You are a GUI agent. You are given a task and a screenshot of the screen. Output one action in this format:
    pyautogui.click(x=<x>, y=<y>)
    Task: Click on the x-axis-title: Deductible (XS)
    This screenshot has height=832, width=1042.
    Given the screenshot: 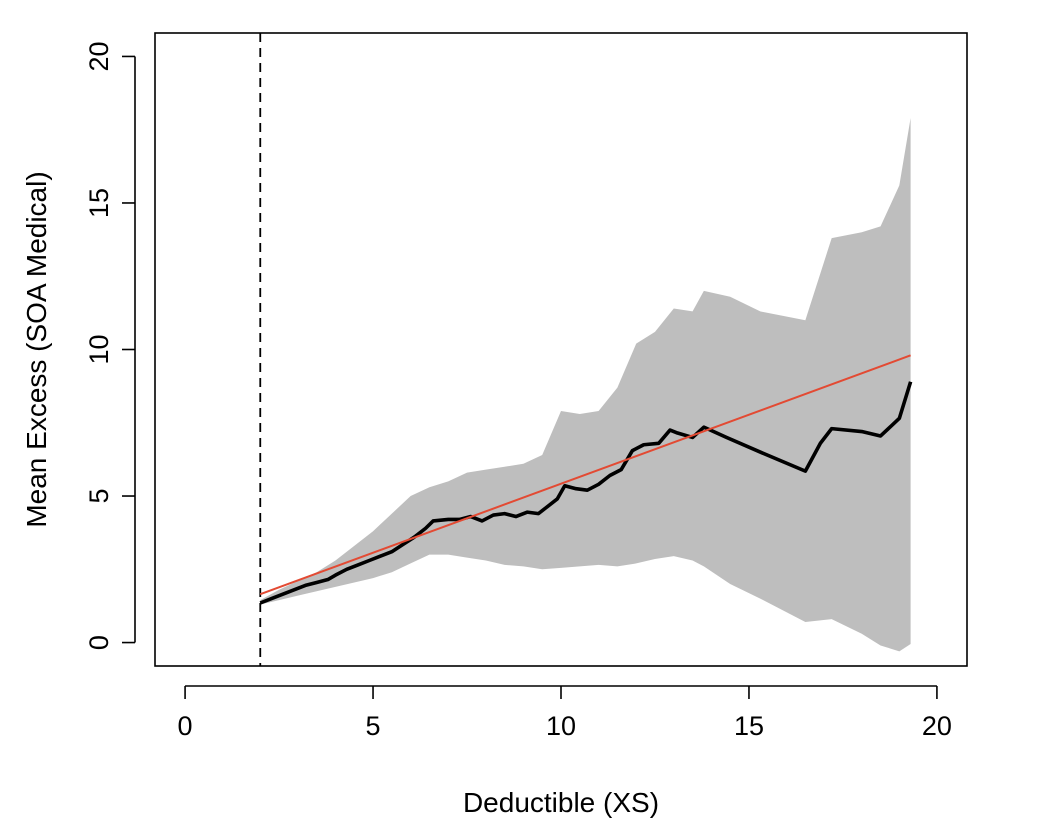 What is the action you would take?
    pyautogui.click(x=561, y=802)
    